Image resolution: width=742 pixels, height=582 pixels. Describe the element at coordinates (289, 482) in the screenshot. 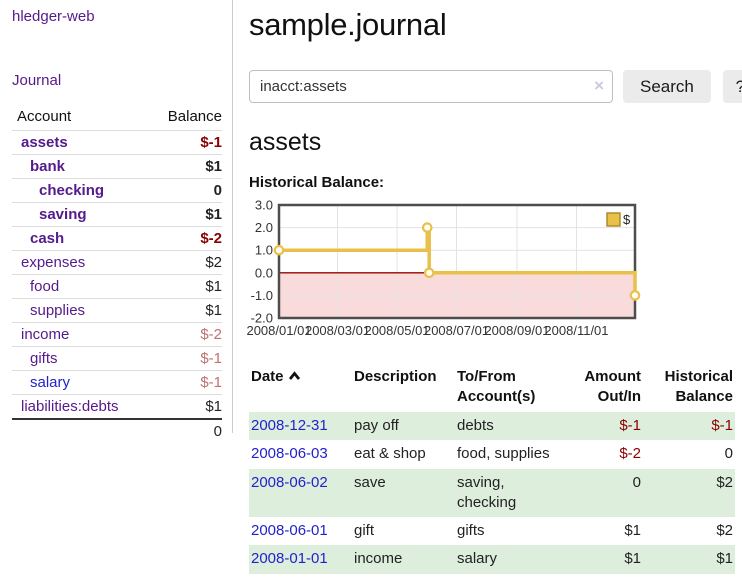

I see `transaction-date-link: 2008-06-02` at that location.